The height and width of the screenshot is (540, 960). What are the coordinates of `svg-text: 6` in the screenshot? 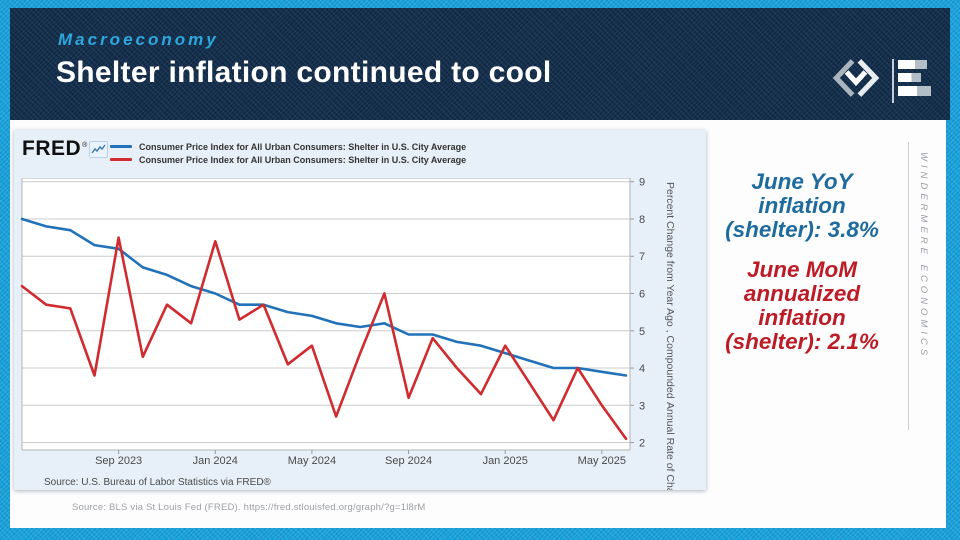 It's located at (642, 295).